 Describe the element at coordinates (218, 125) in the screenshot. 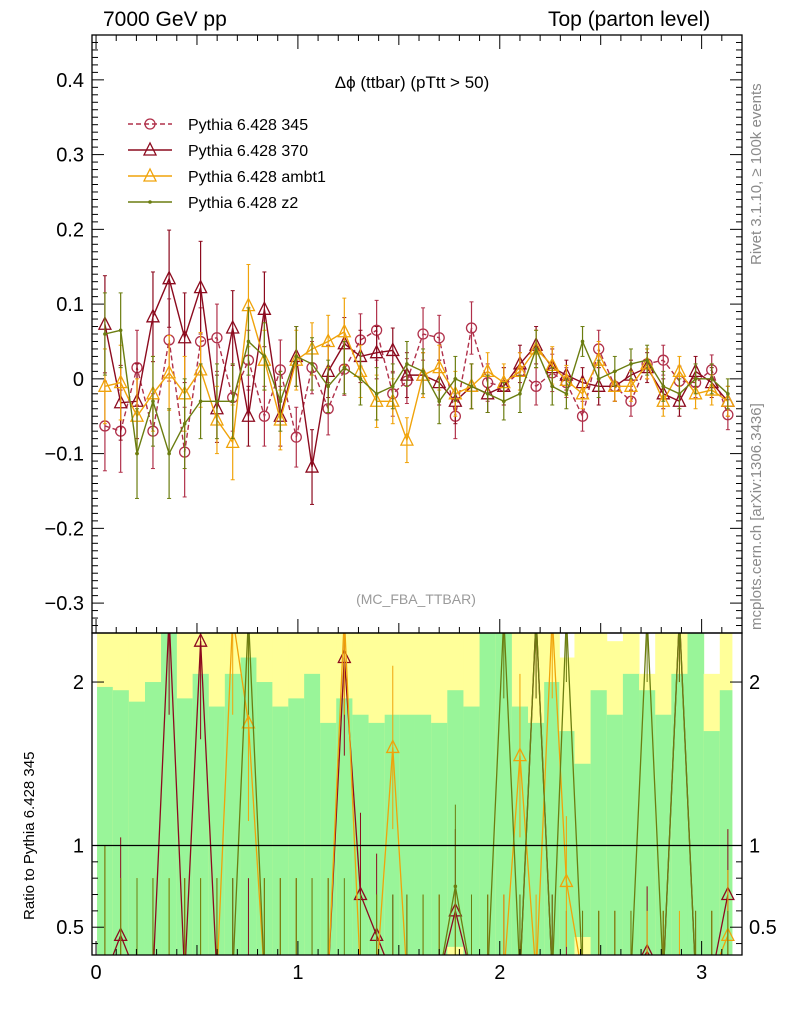

I see `legend-item: Pythia 6.428 345` at that location.